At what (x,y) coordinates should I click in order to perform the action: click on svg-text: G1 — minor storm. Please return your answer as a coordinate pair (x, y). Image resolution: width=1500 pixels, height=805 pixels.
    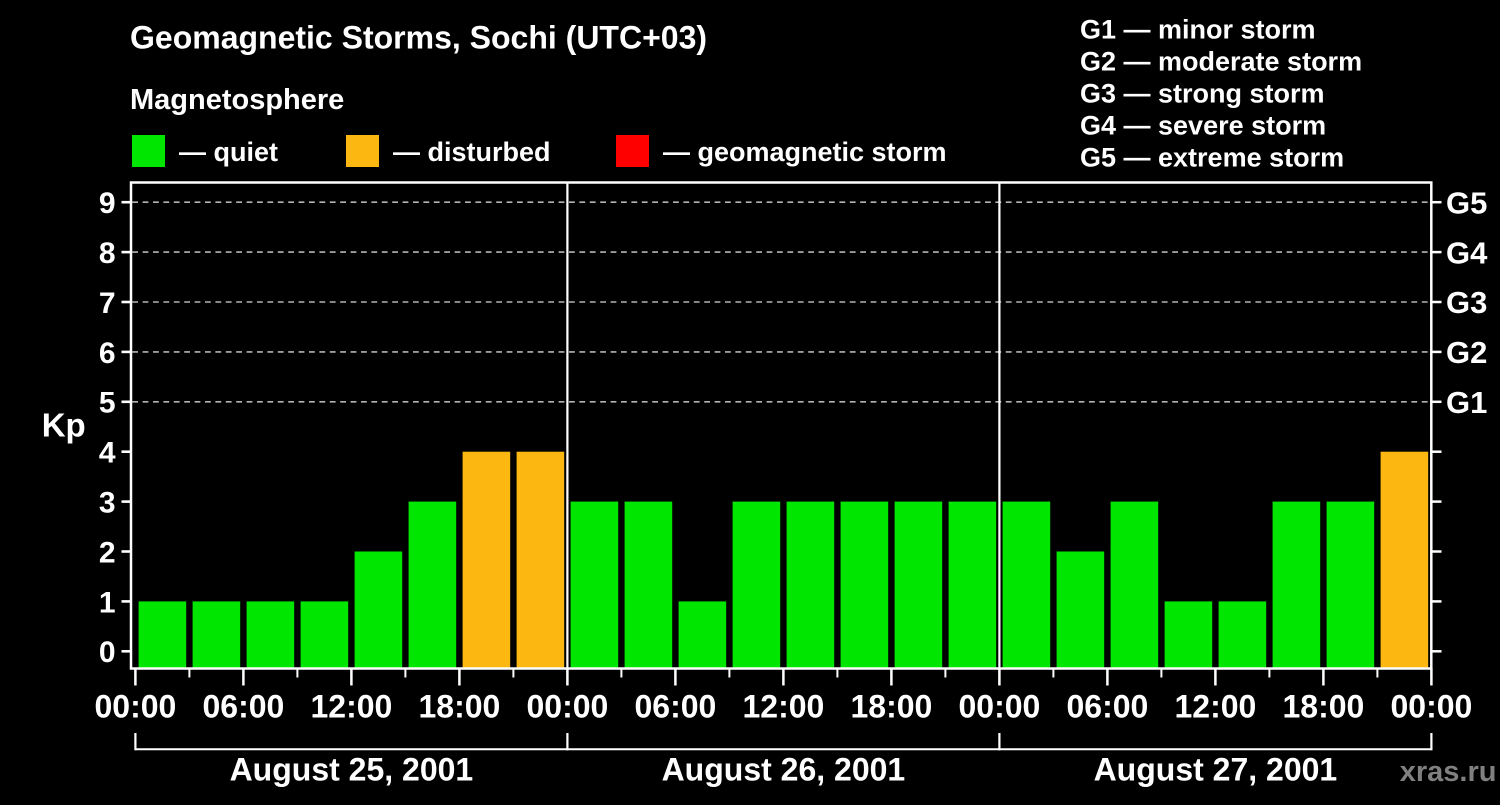
    Looking at the image, I should click on (1198, 29).